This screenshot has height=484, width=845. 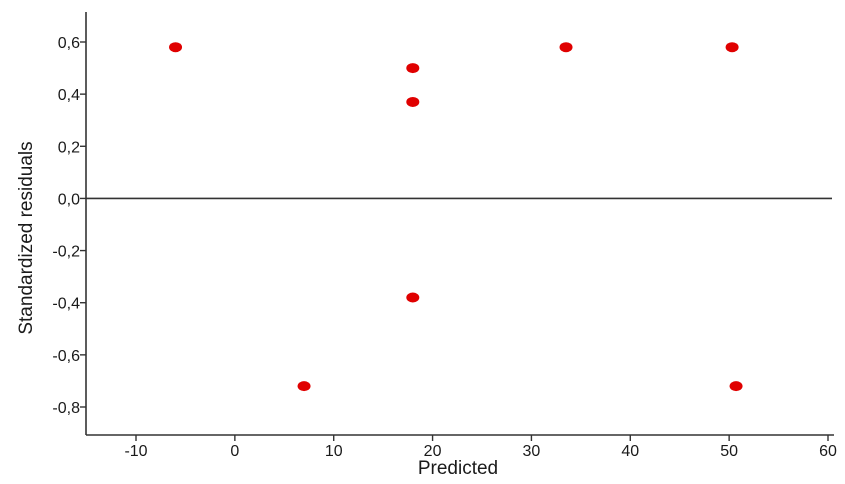 What do you see at coordinates (66, 408) in the screenshot?
I see `y-tick-label: -0,8` at bounding box center [66, 408].